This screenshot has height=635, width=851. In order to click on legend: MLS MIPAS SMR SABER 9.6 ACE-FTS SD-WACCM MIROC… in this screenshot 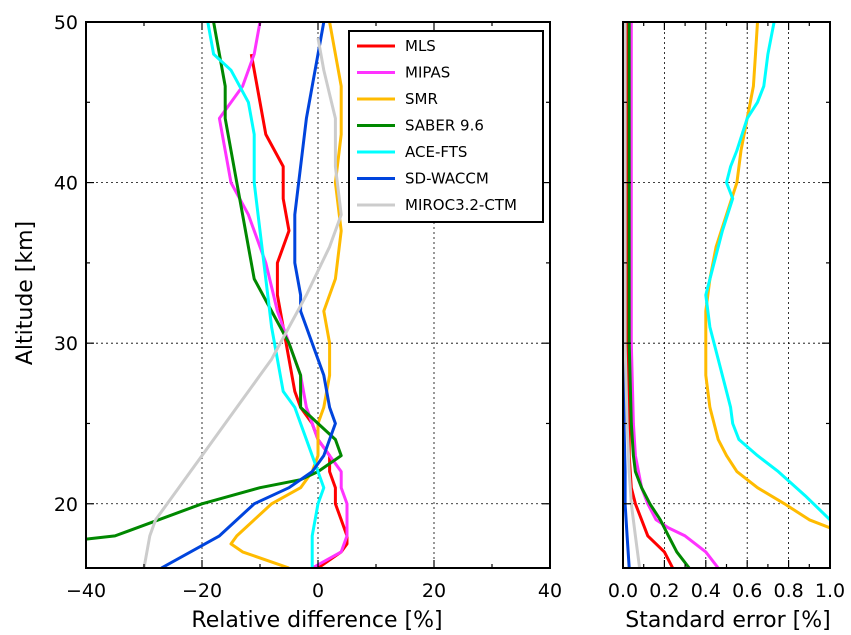, I will do `click(446, 126)`.